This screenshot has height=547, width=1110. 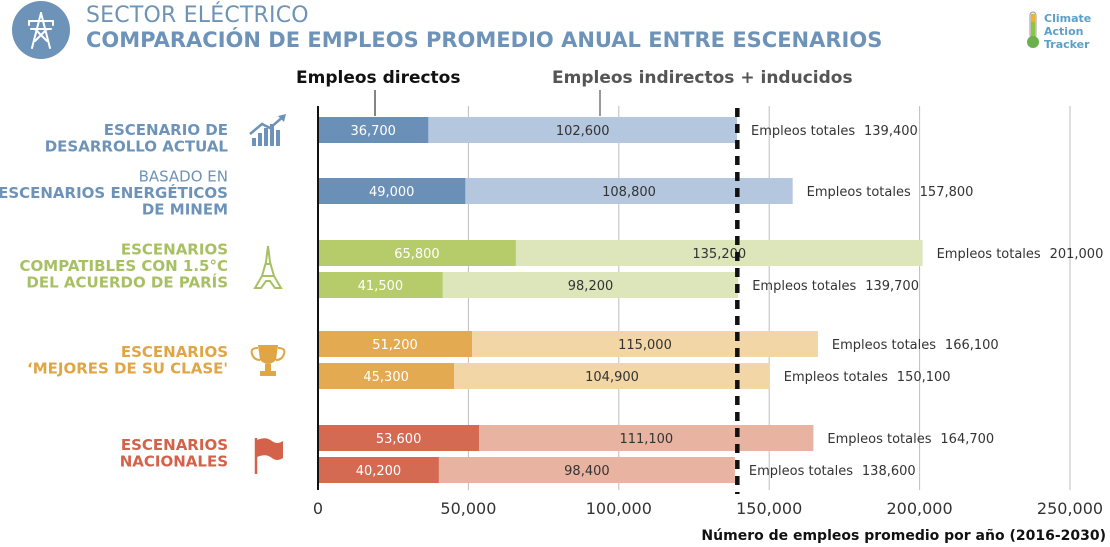 I want to click on bar-indirect-label: 111,100, so click(x=646, y=439).